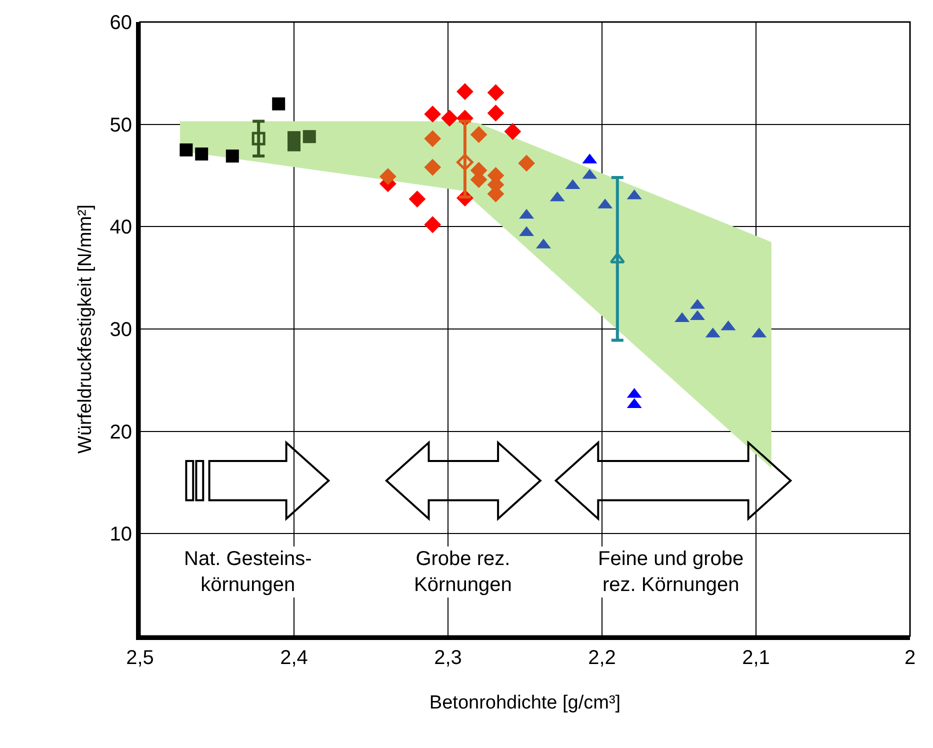 This screenshot has height=748, width=933. Describe the element at coordinates (121, 125) in the screenshot. I see `y-tick-label: 50` at that location.